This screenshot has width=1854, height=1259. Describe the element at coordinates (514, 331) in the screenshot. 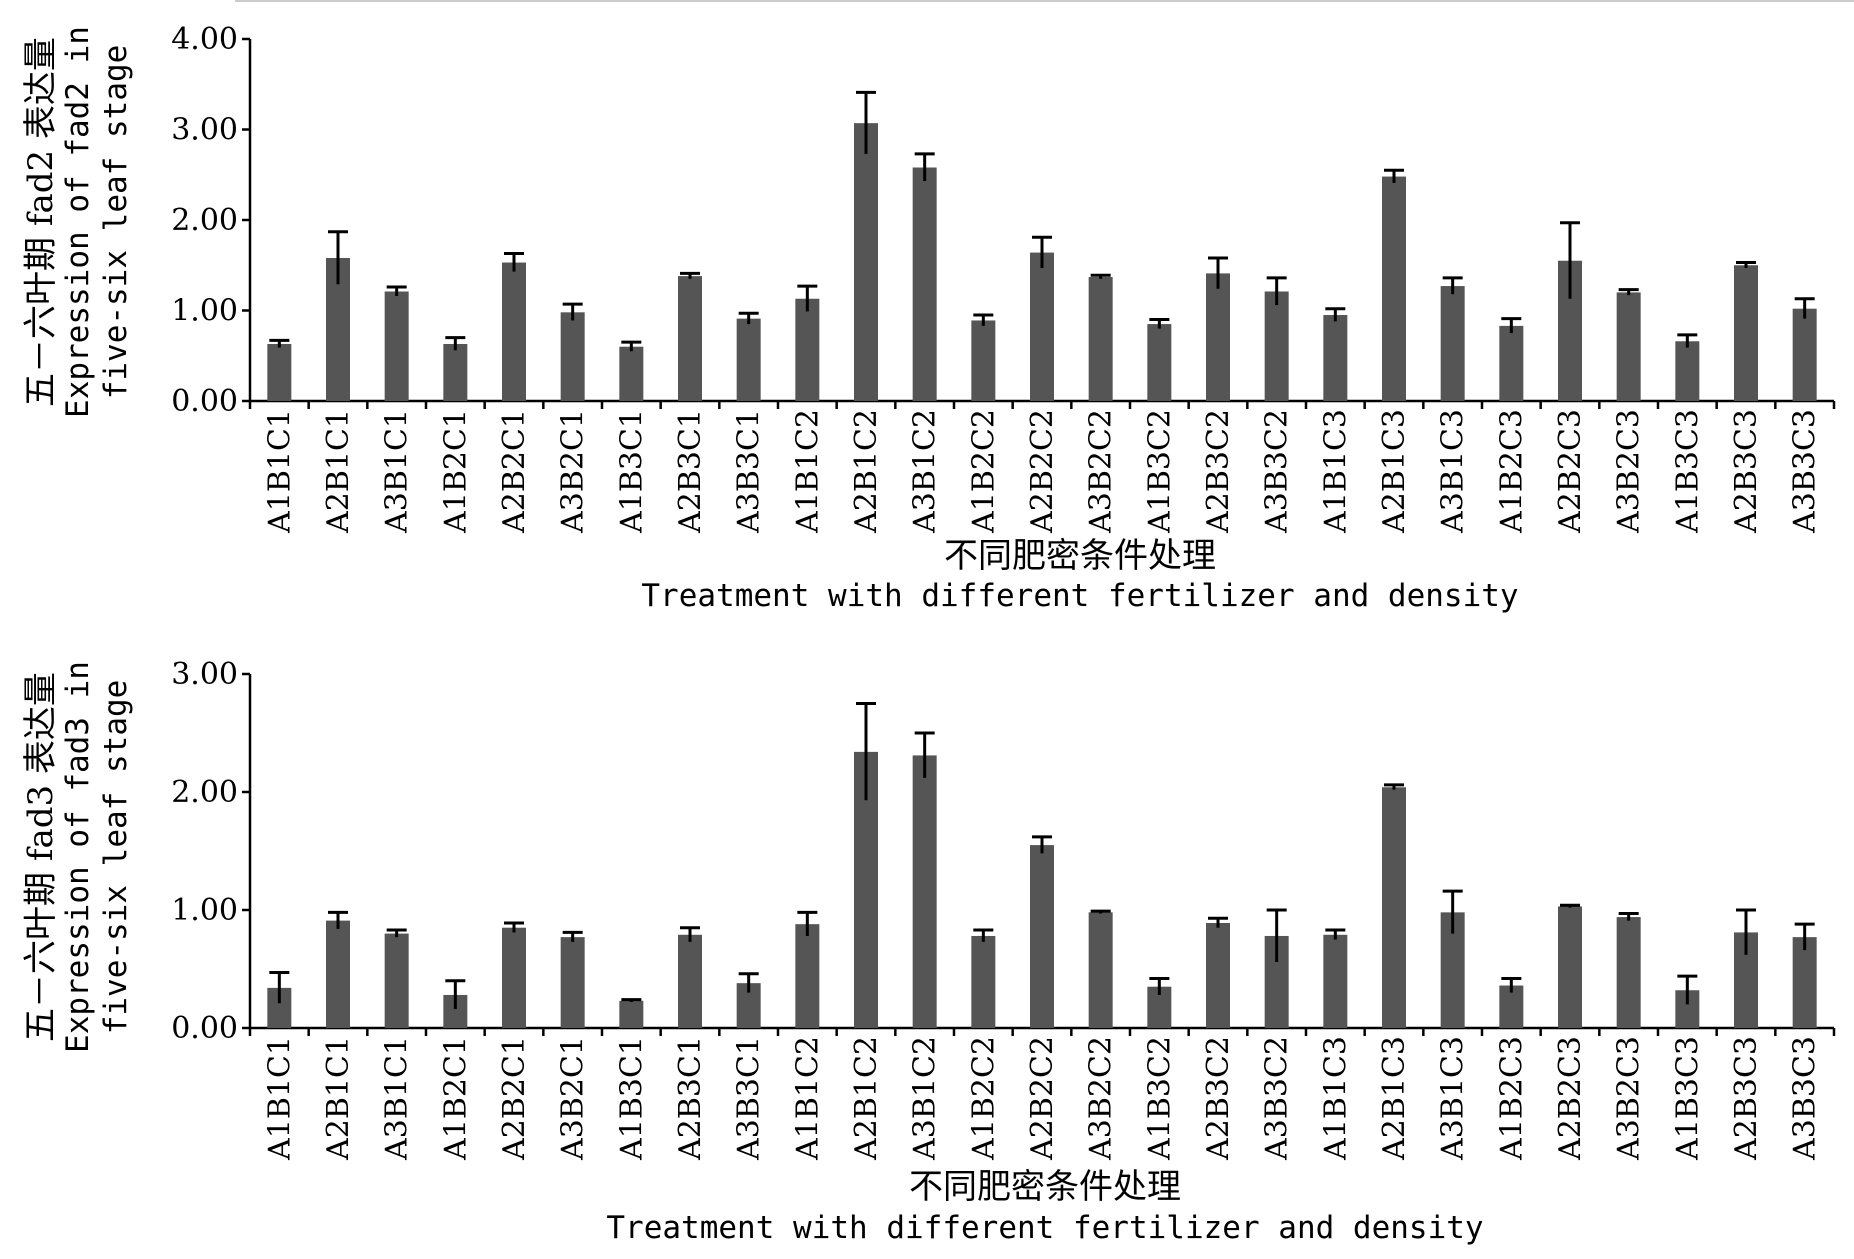

I see `fad2-bar-A2B2C1` at that location.